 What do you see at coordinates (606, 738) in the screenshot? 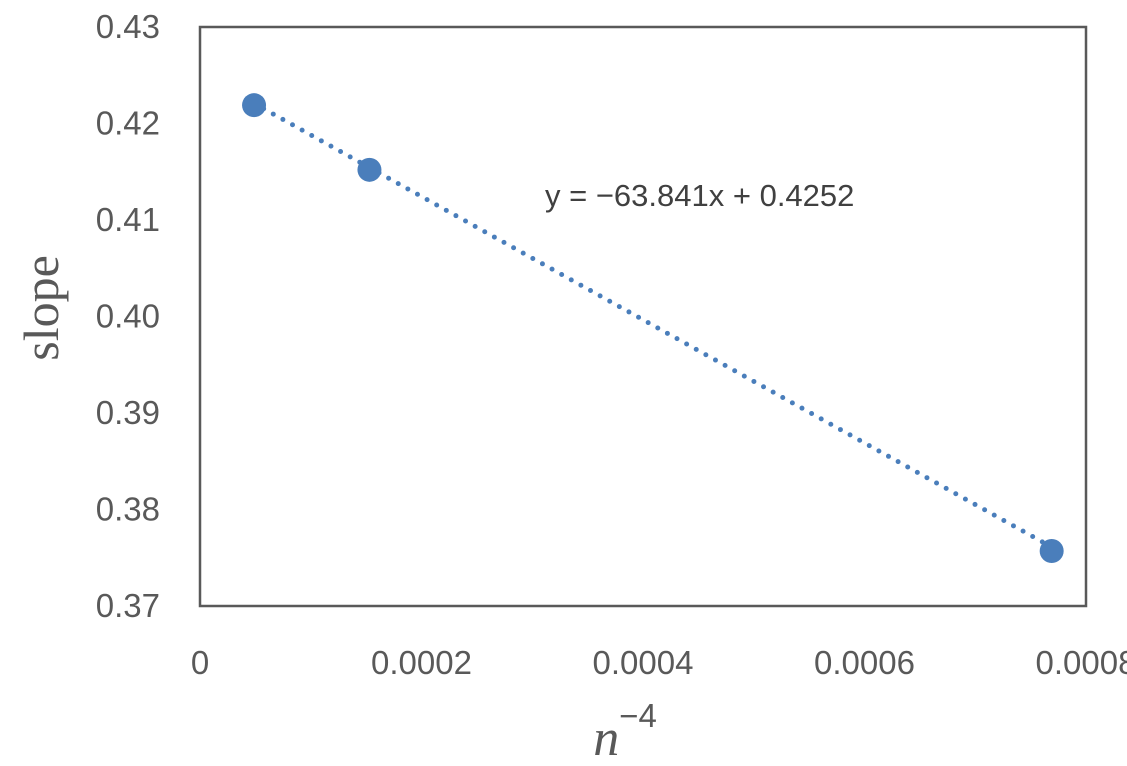
I see `x-axis-title-base: n` at bounding box center [606, 738].